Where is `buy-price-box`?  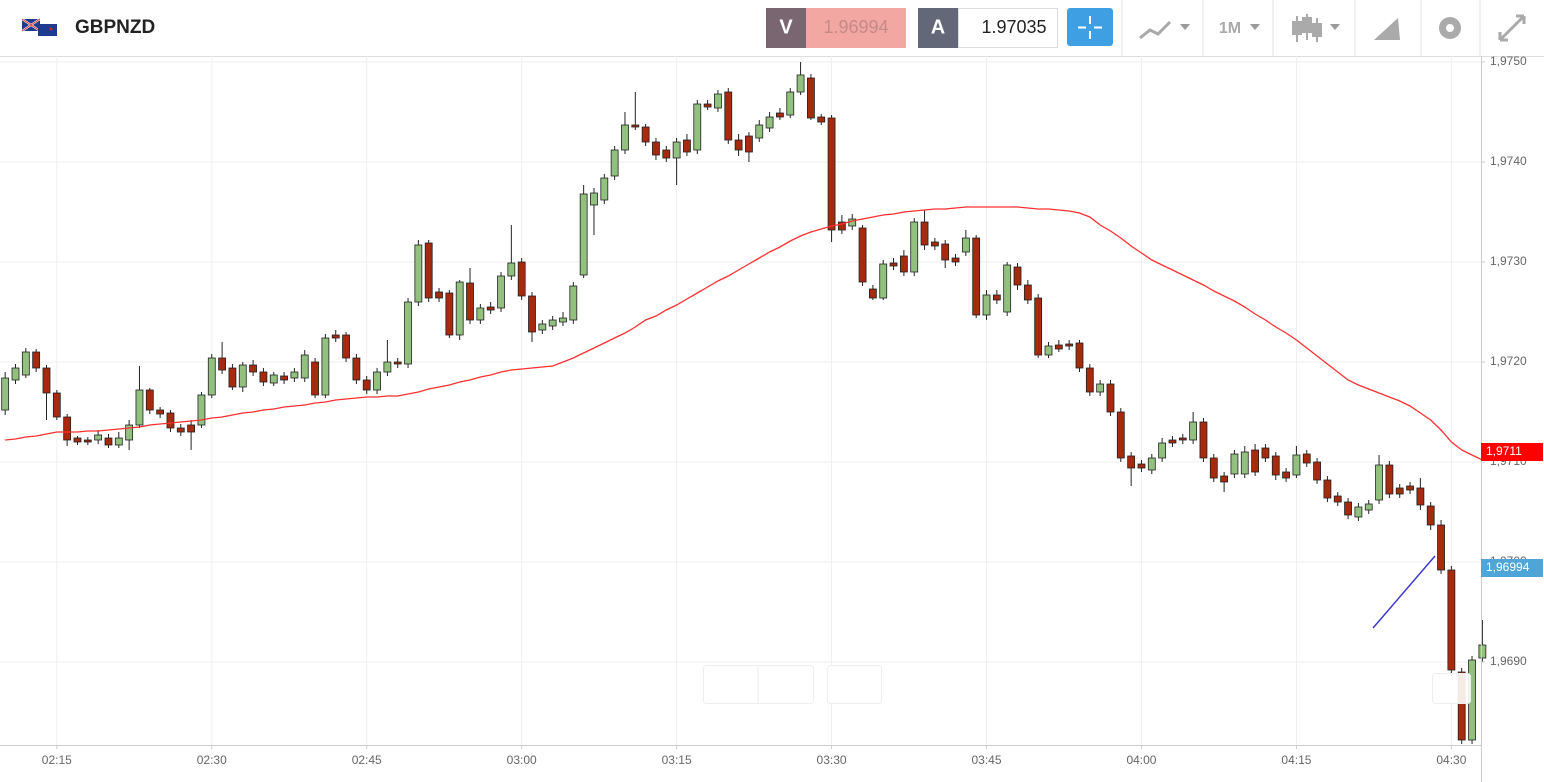 buy-price-box is located at coordinates (1008, 28).